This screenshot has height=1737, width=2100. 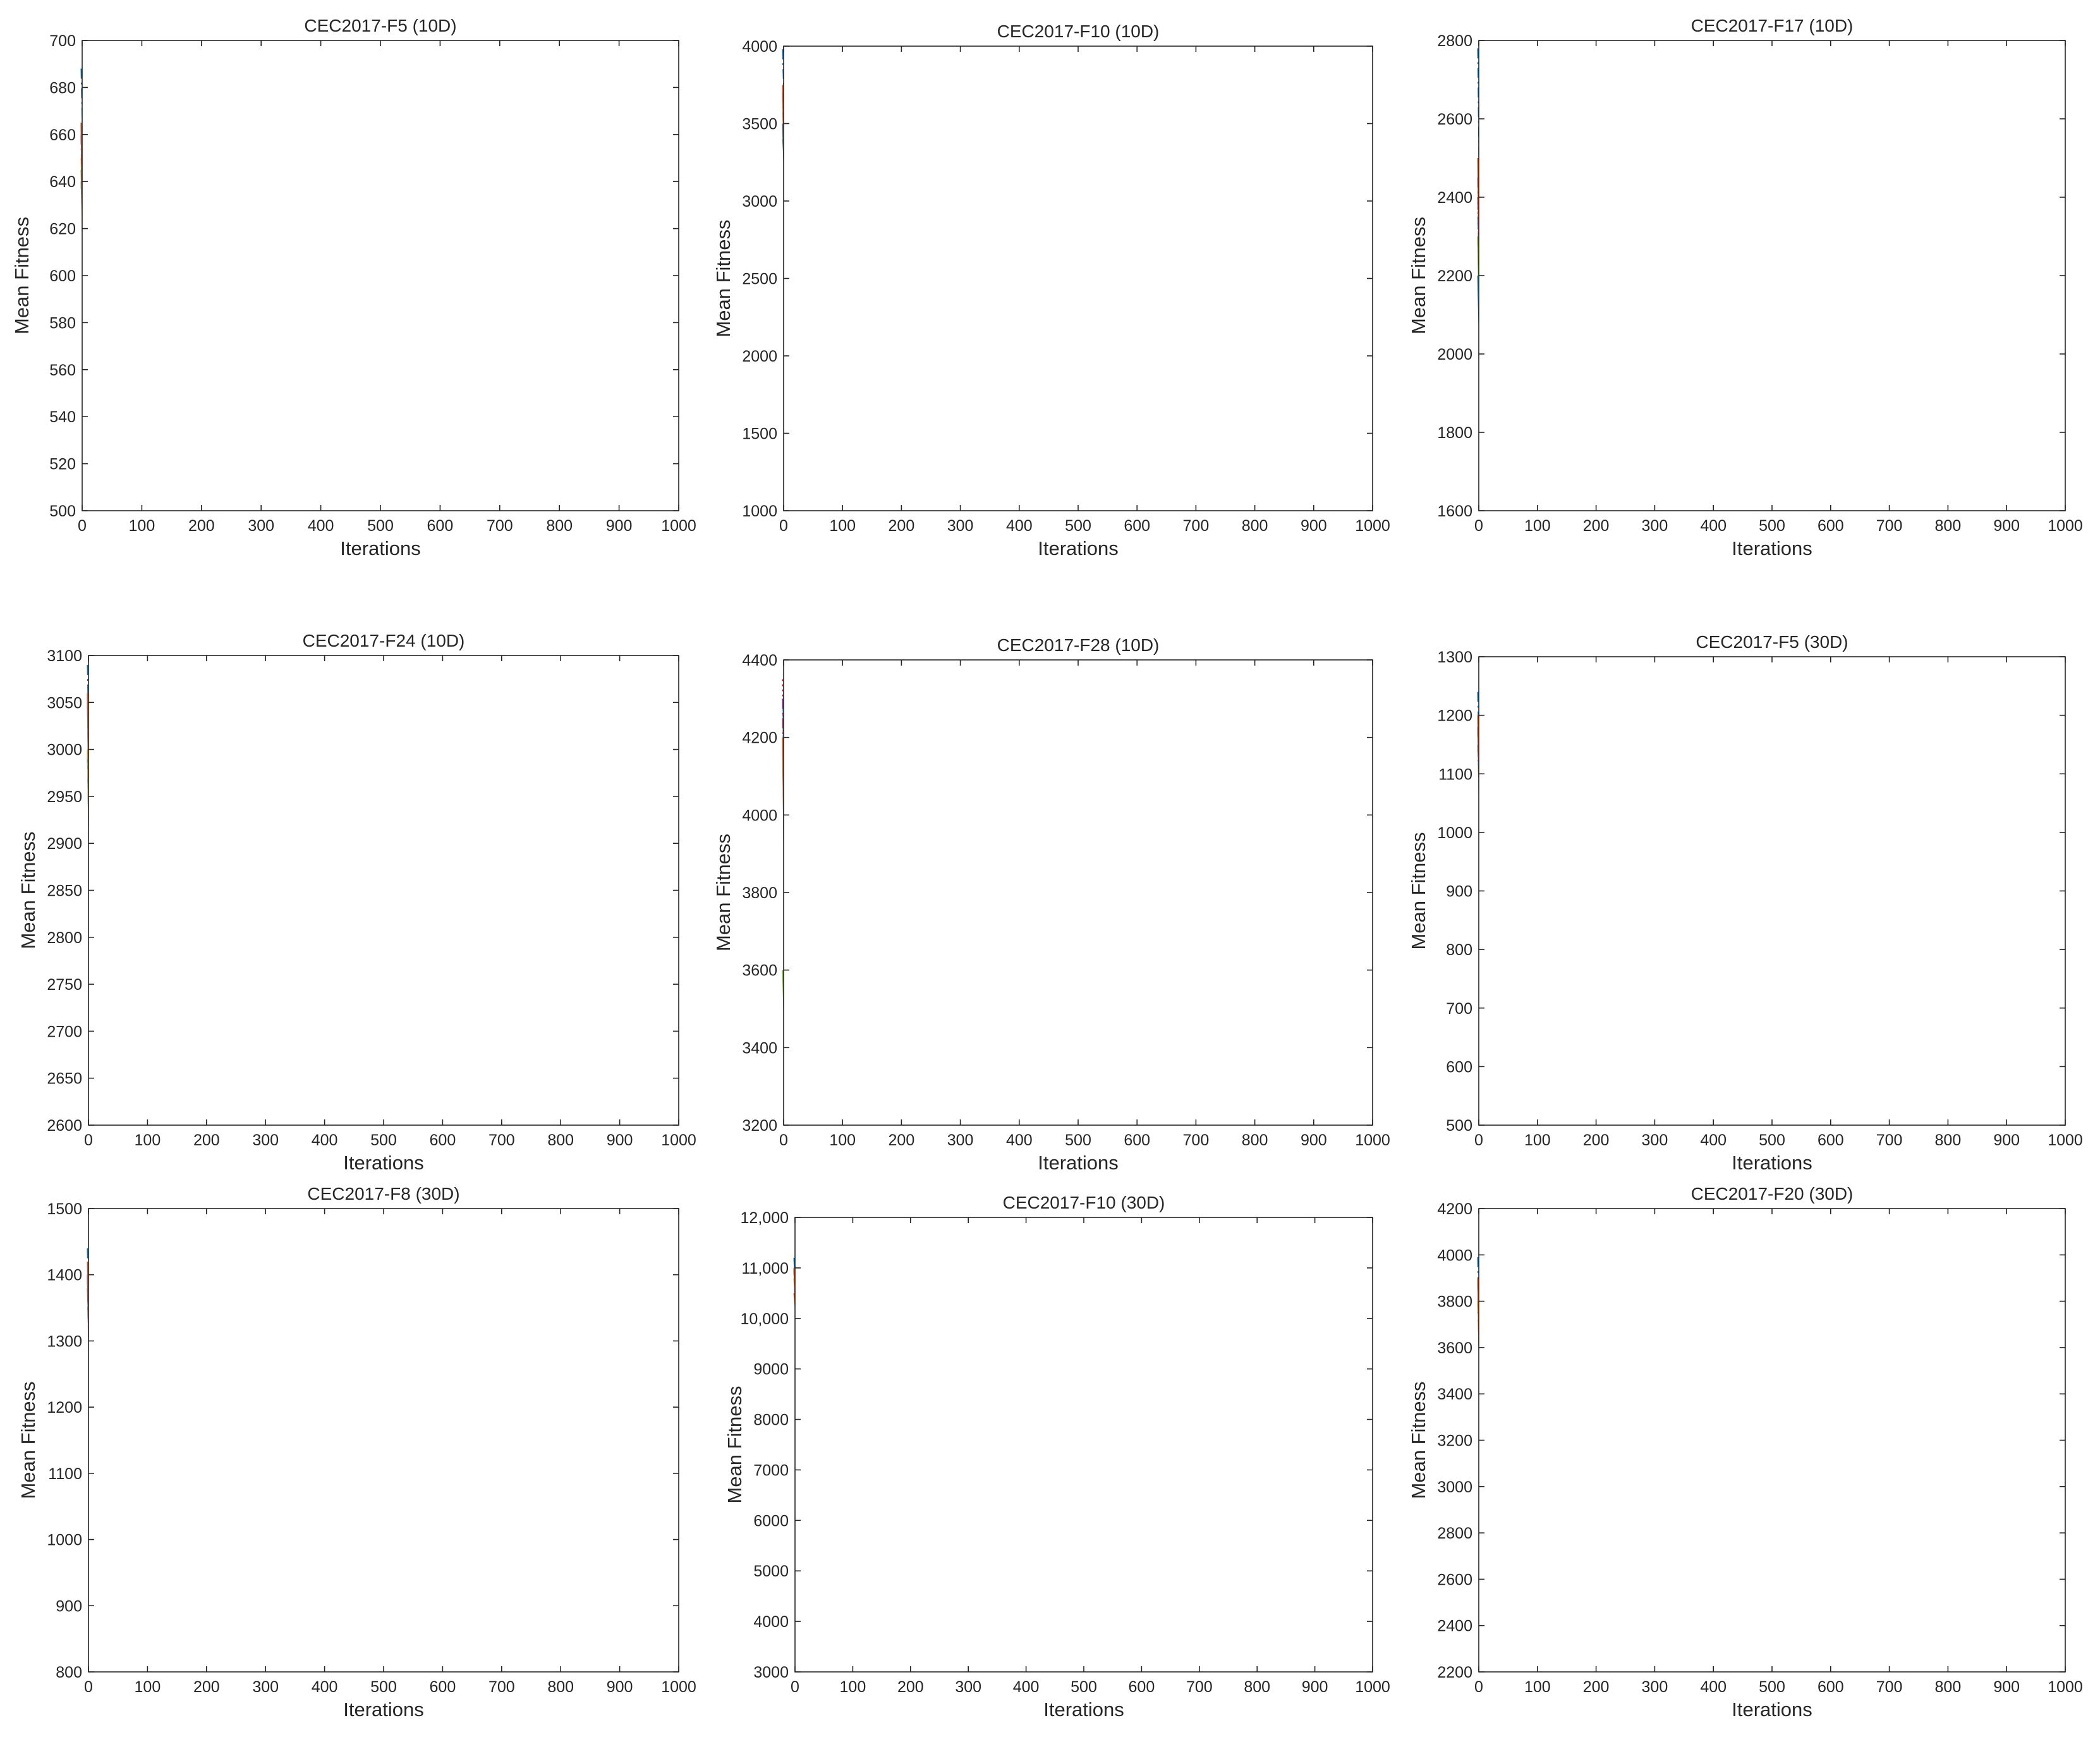 What do you see at coordinates (63, 135) in the screenshot?
I see `y-tick-label: 660` at bounding box center [63, 135].